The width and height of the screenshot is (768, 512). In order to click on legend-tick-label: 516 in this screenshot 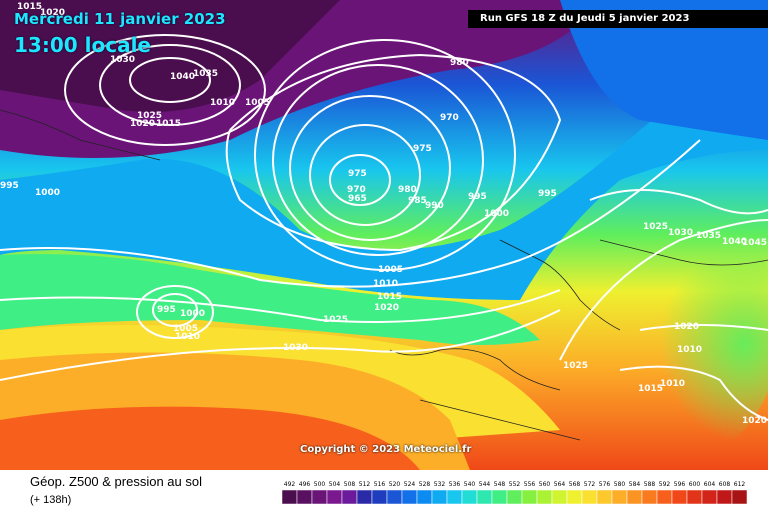, I will do `click(380, 484)`.